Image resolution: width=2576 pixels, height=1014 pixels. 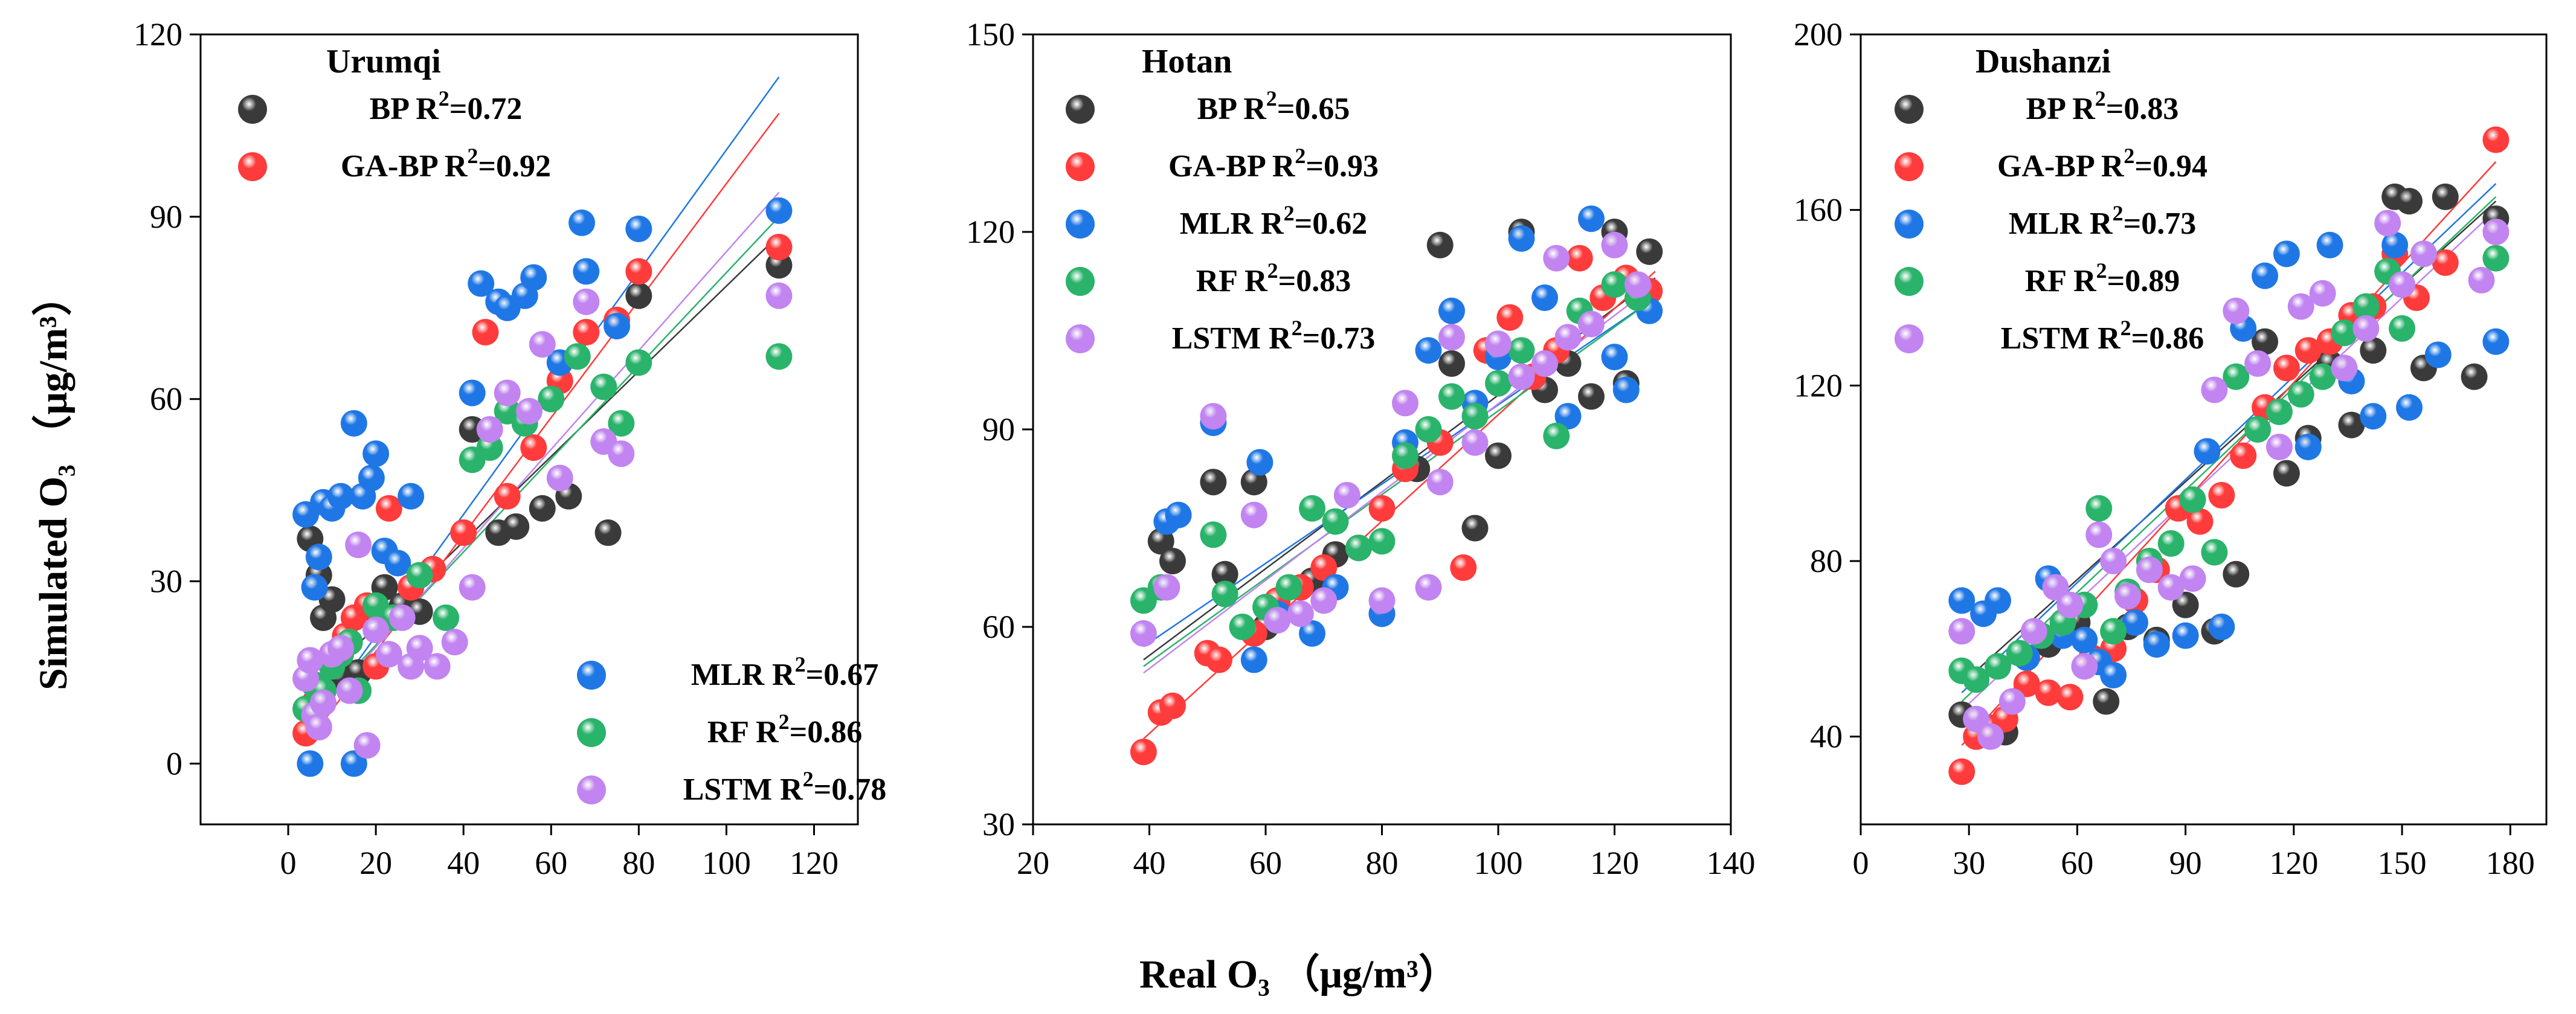 What do you see at coordinates (2102, 336) in the screenshot?
I see `legend-label-lstm: LSTM R2=0.86` at bounding box center [2102, 336].